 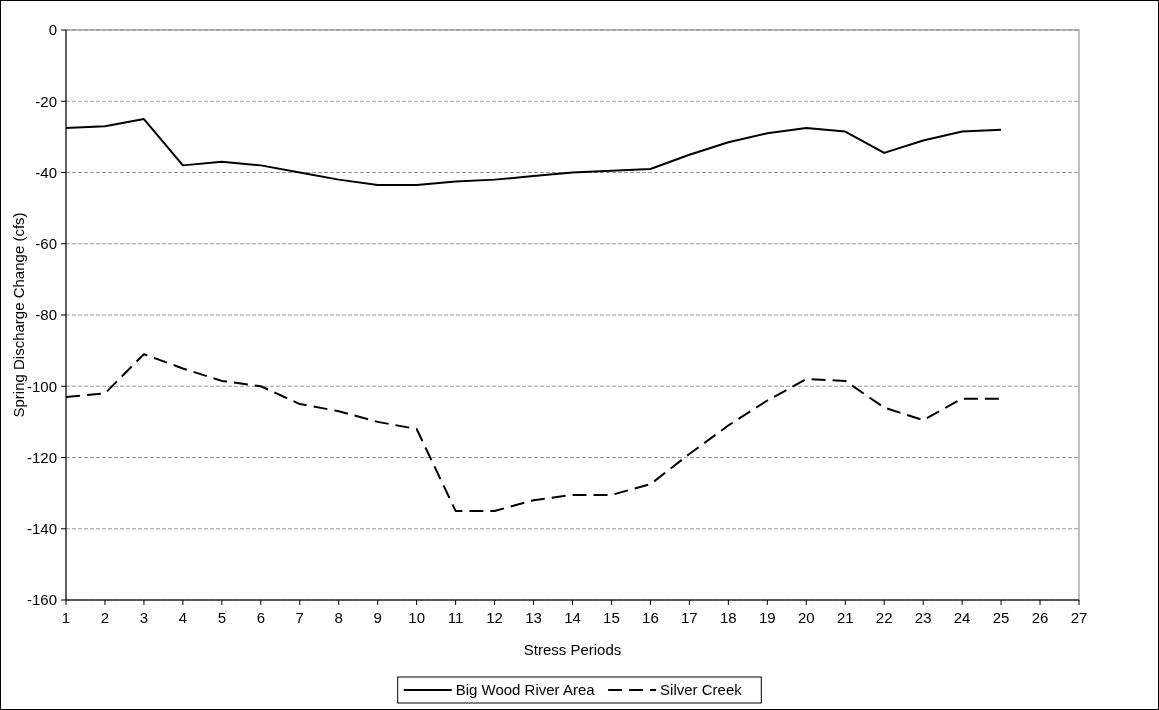 I want to click on x-axis-title: Stress Periods, so click(x=572, y=649).